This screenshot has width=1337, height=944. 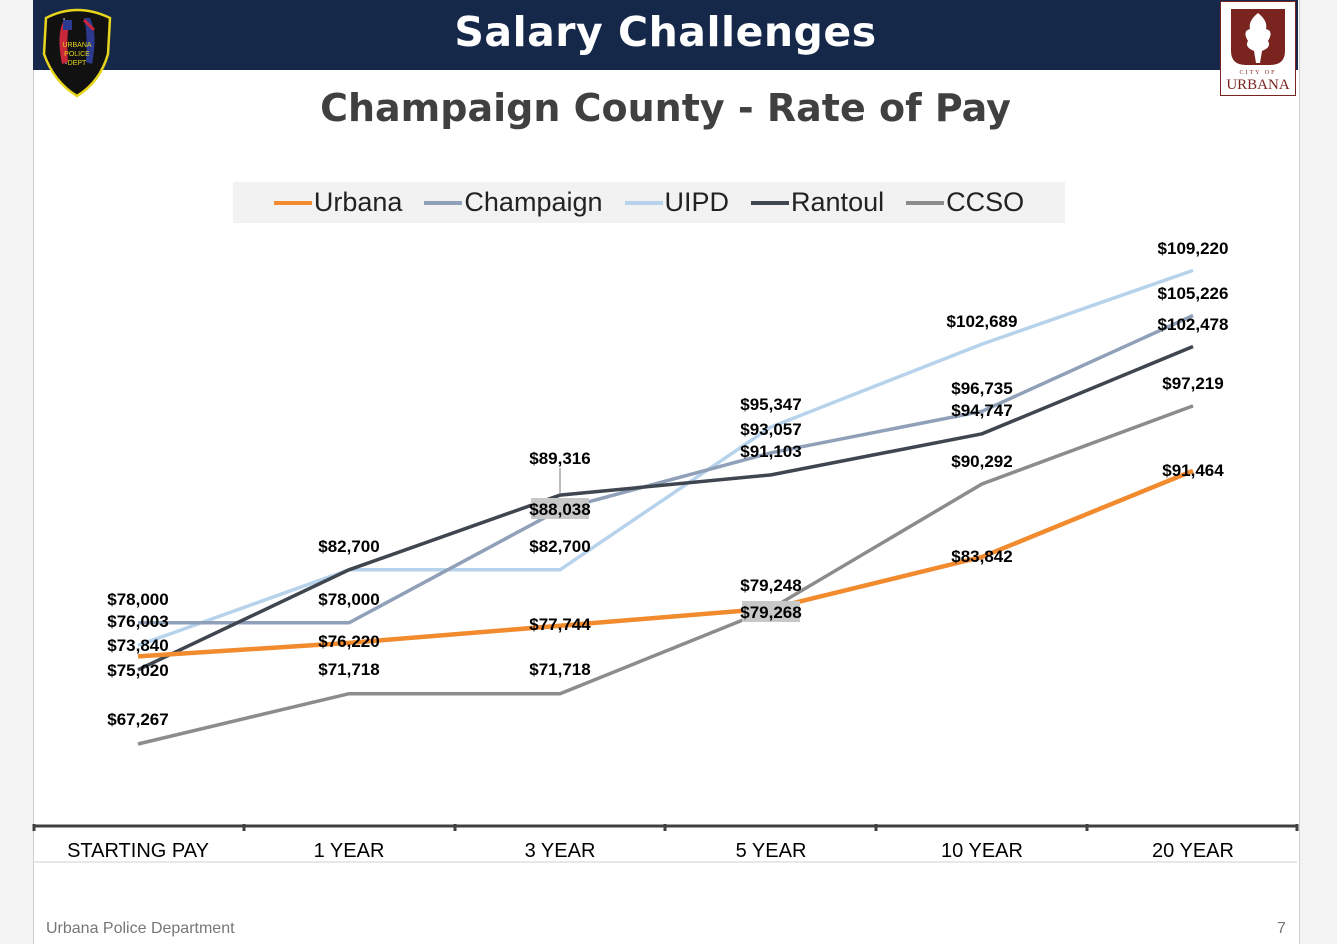 I want to click on data-label-rantoul: $89,316, so click(x=559, y=458).